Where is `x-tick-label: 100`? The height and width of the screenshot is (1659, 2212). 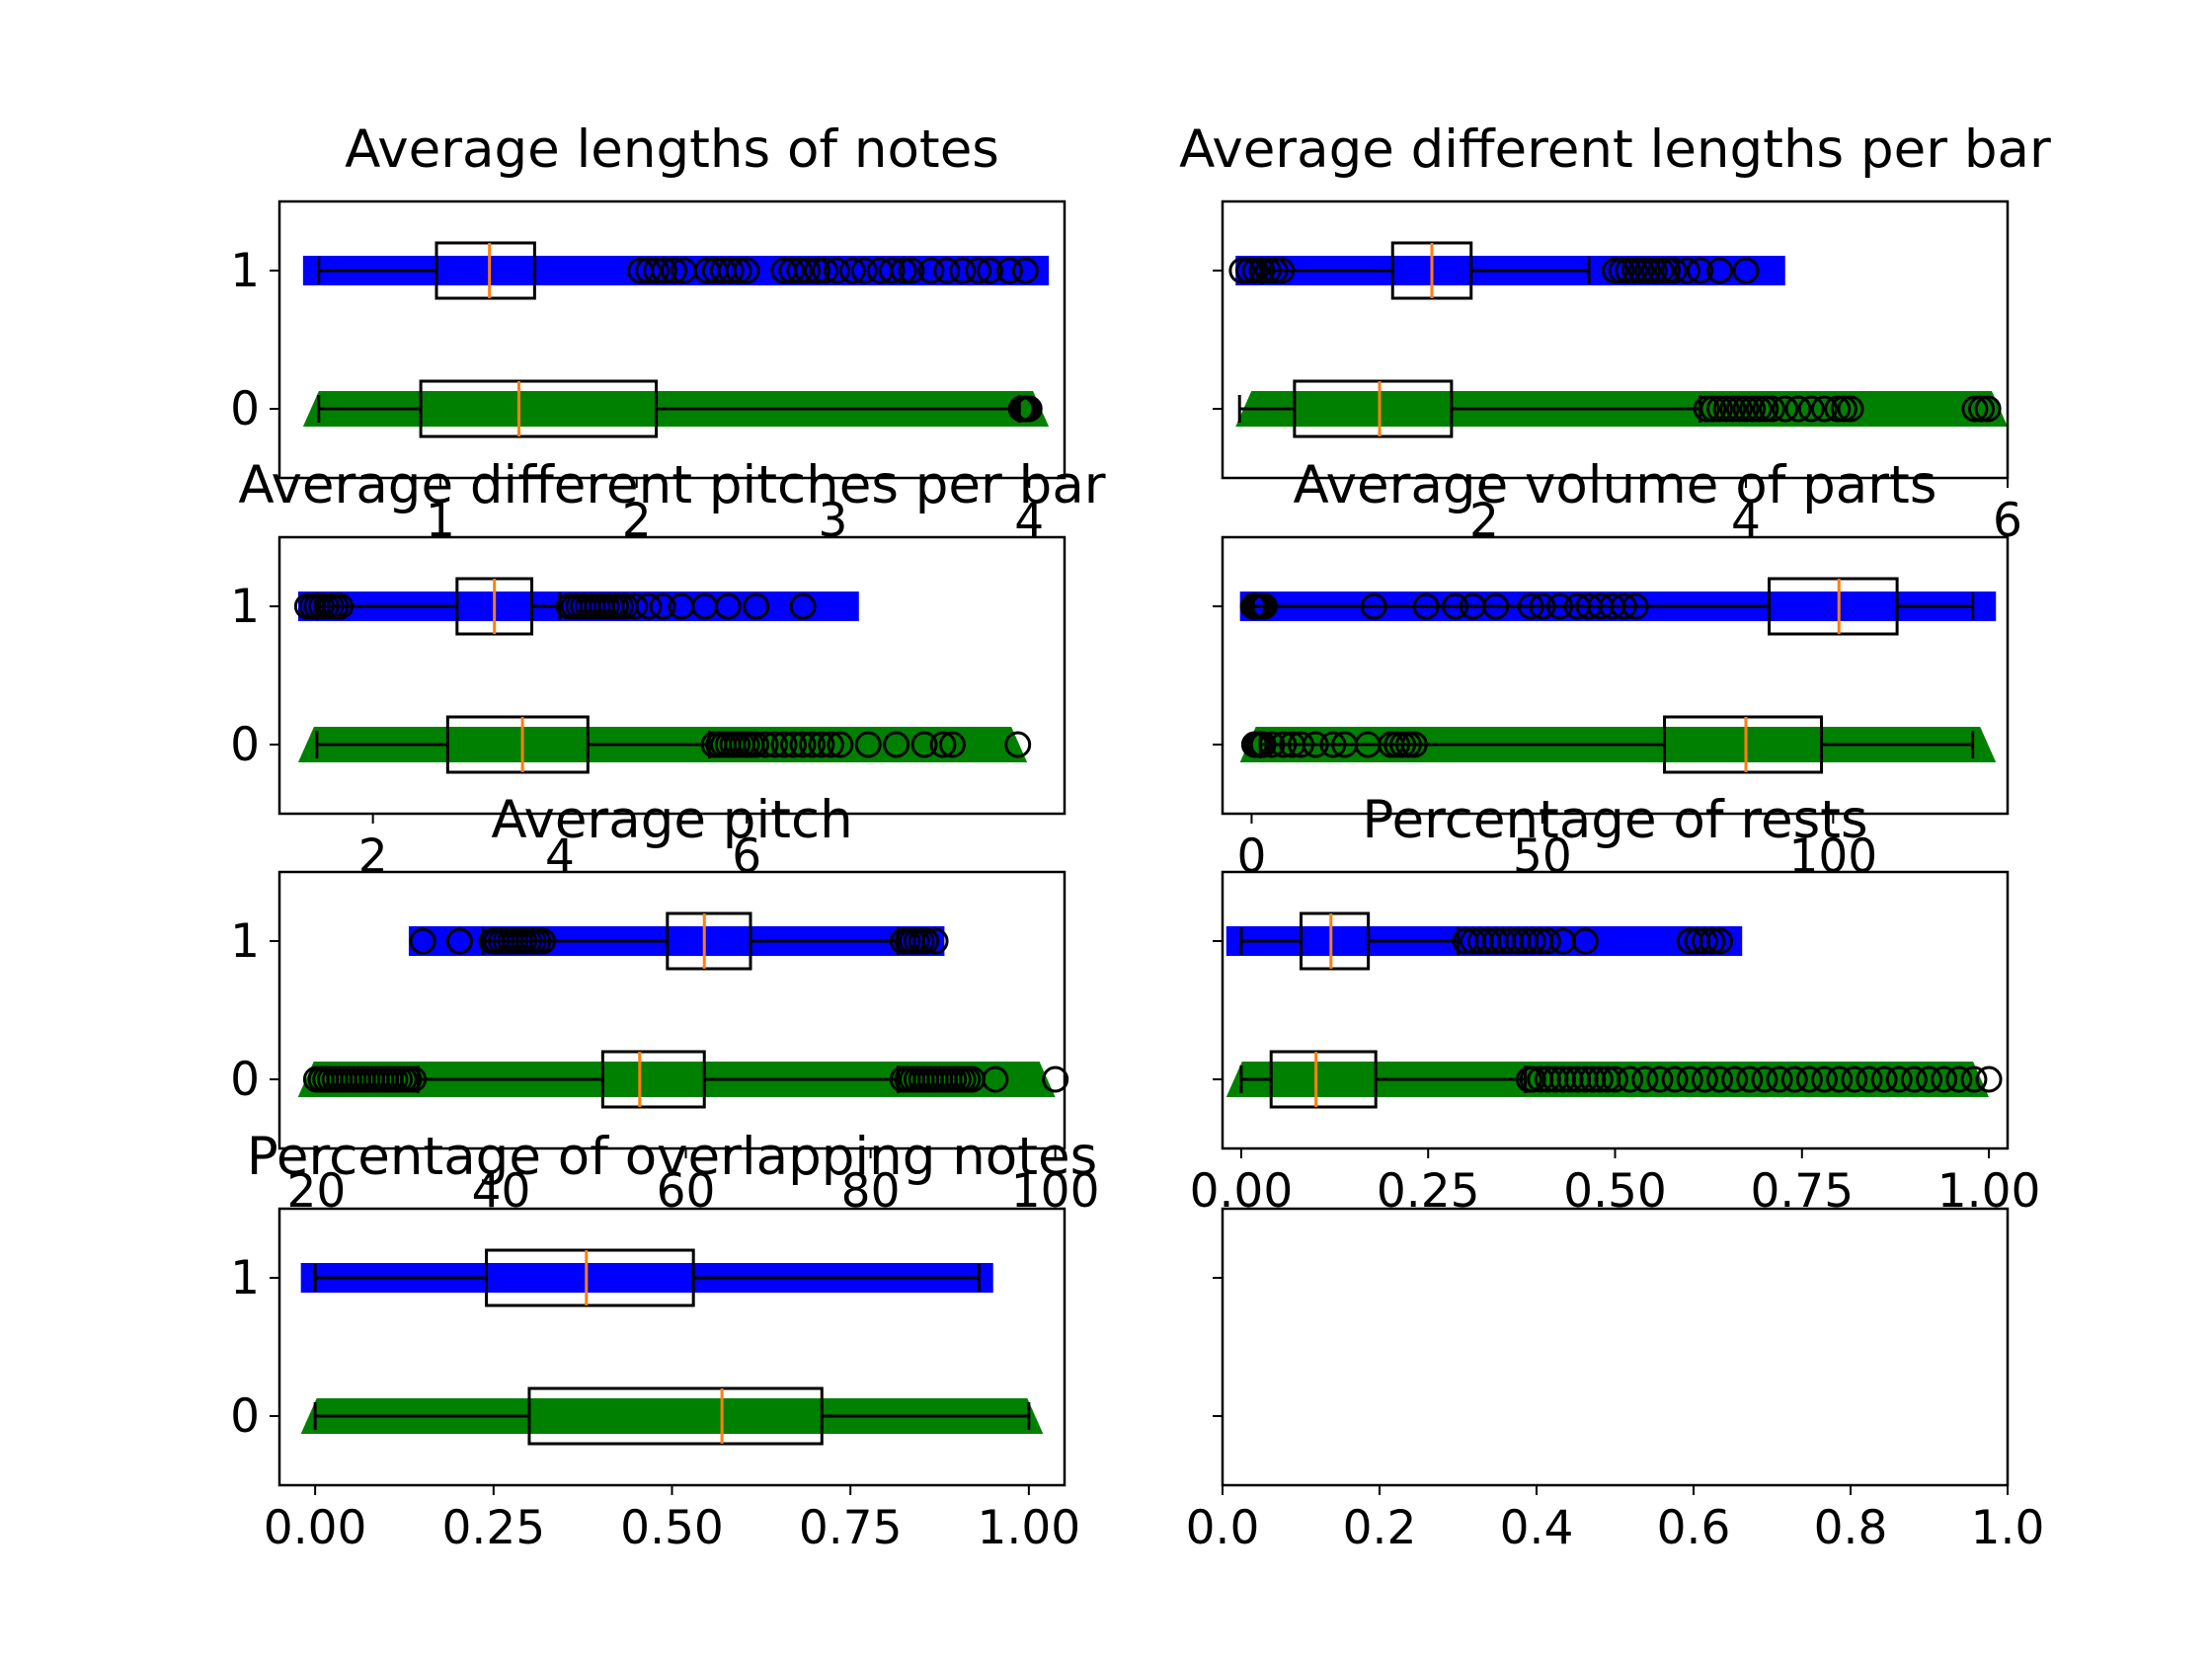
x-tick-label: 100 is located at coordinates (1833, 857).